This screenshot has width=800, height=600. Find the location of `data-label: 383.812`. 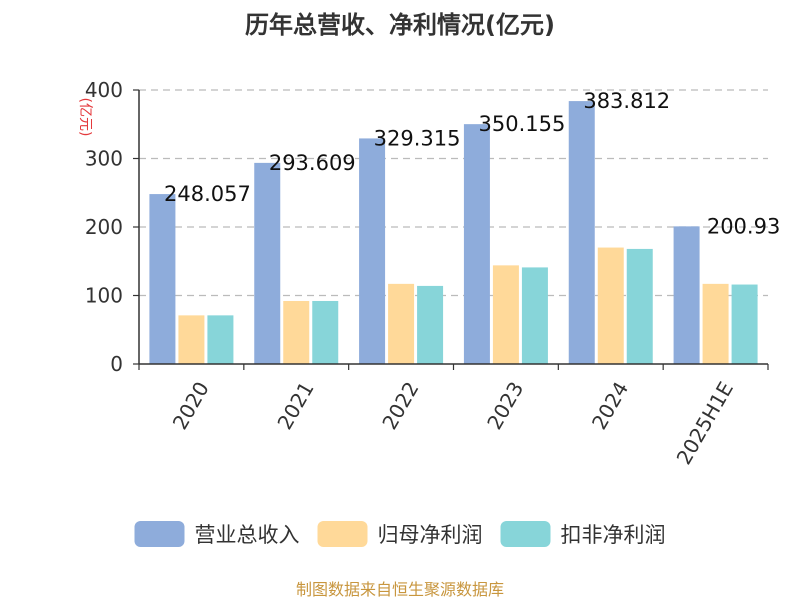

data-label: 383.812 is located at coordinates (626, 101).